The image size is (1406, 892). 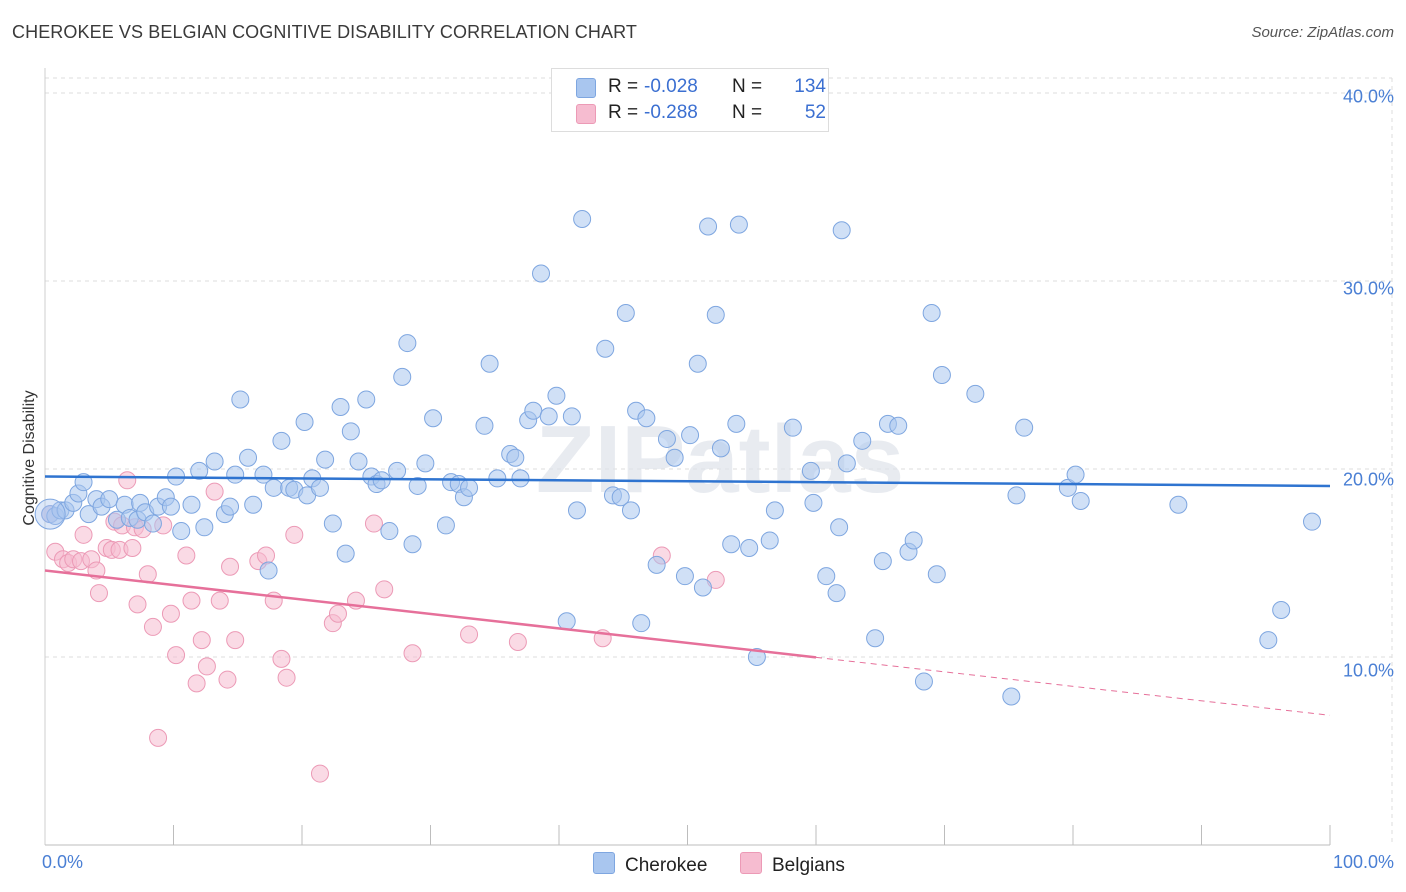 What do you see at coordinates (623, 86) in the screenshot?
I see `r-label: R =` at bounding box center [623, 86].